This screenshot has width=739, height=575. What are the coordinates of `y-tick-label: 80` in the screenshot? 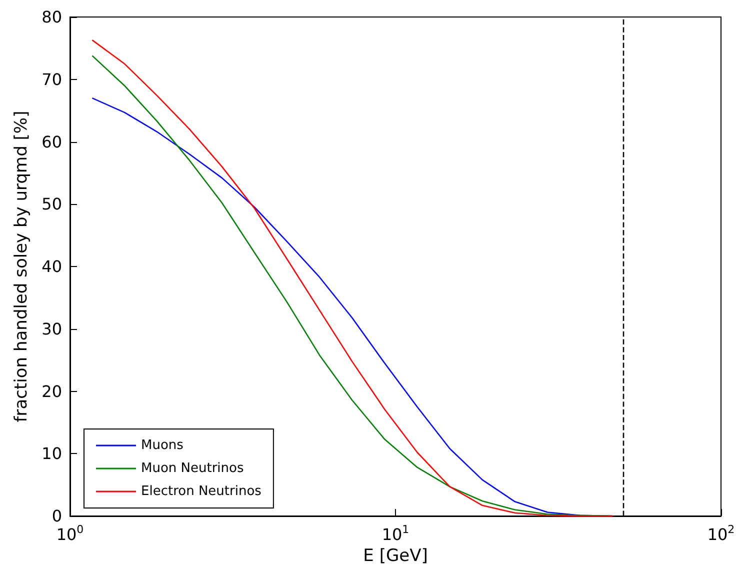 It's located at (52, 17).